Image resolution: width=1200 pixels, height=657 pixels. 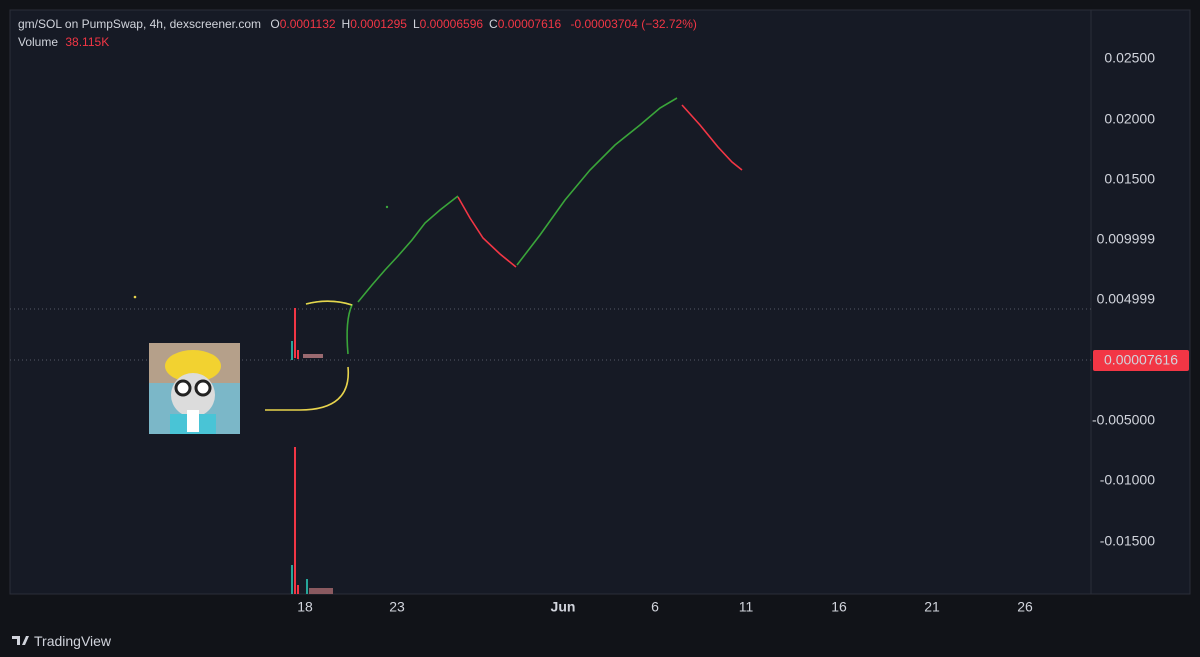 I want to click on ohlc-key: C, so click(x=493, y=24).